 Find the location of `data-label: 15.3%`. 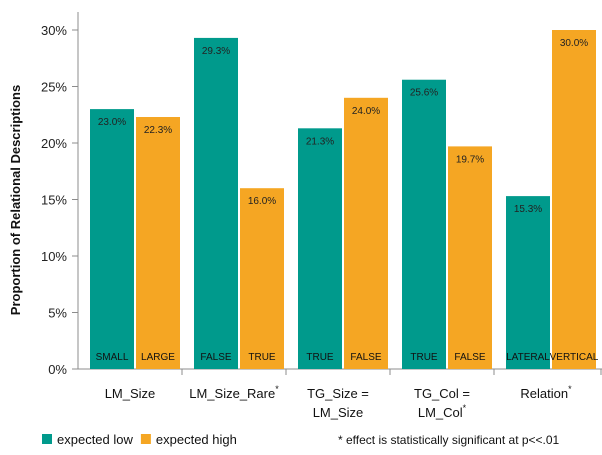

data-label: 15.3% is located at coordinates (528, 209).